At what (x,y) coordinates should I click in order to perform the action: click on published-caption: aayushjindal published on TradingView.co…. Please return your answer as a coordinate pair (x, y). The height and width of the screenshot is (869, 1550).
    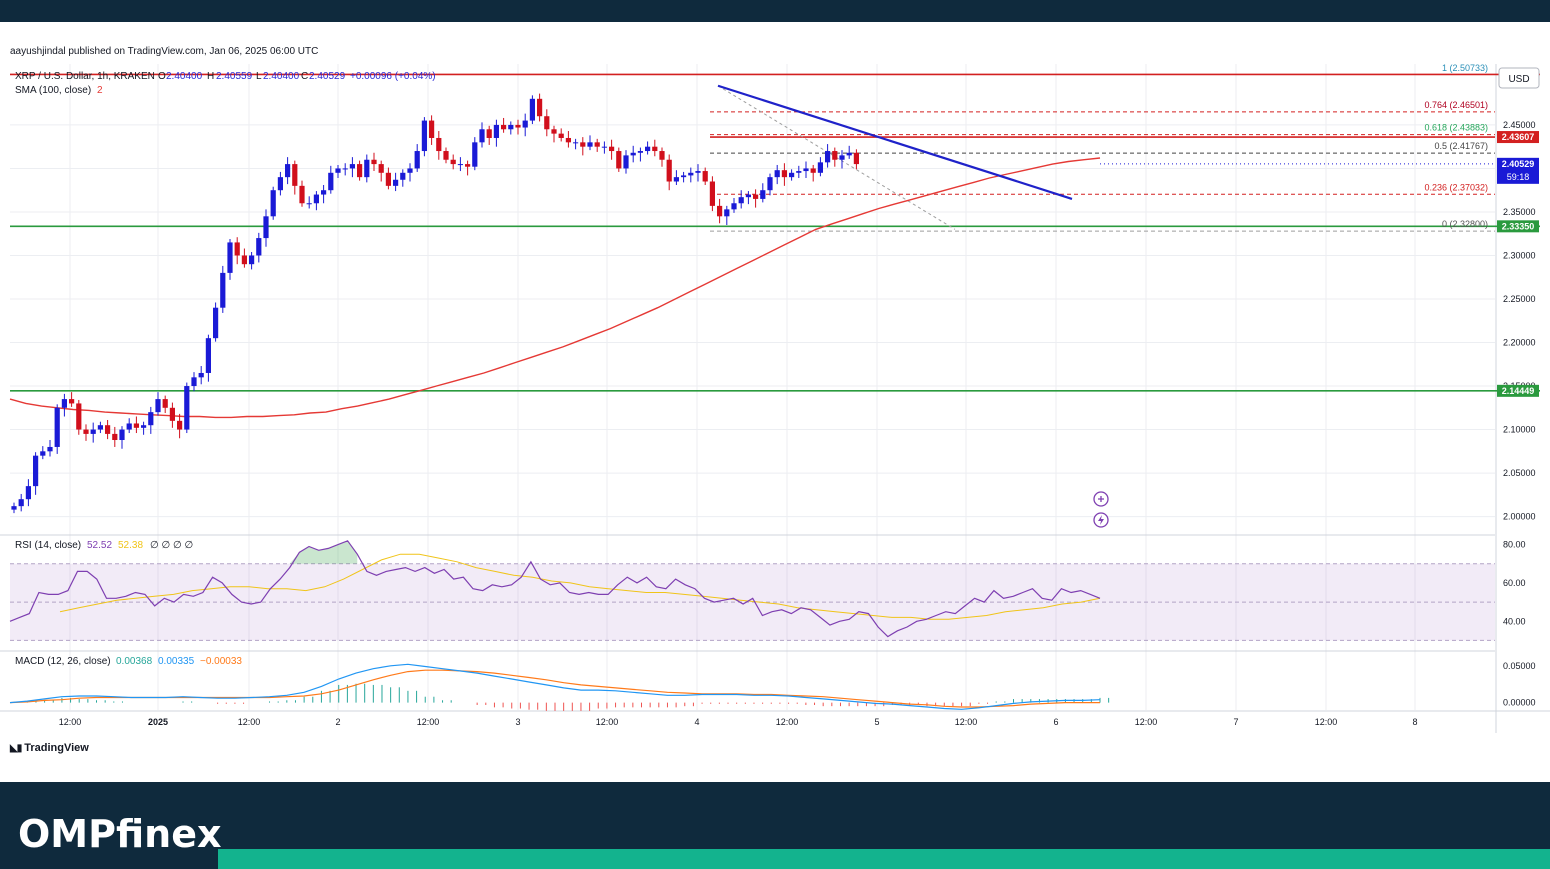
    Looking at the image, I should click on (164, 51).